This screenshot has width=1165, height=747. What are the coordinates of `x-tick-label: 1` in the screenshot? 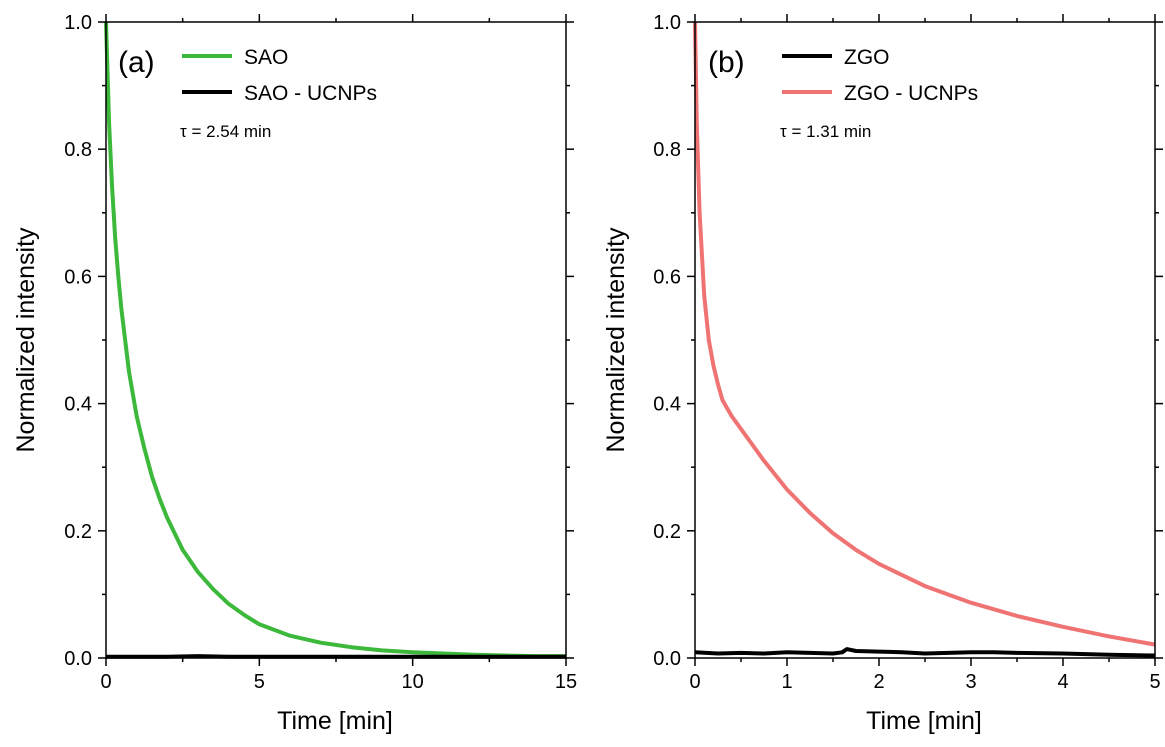 It's located at (786, 682).